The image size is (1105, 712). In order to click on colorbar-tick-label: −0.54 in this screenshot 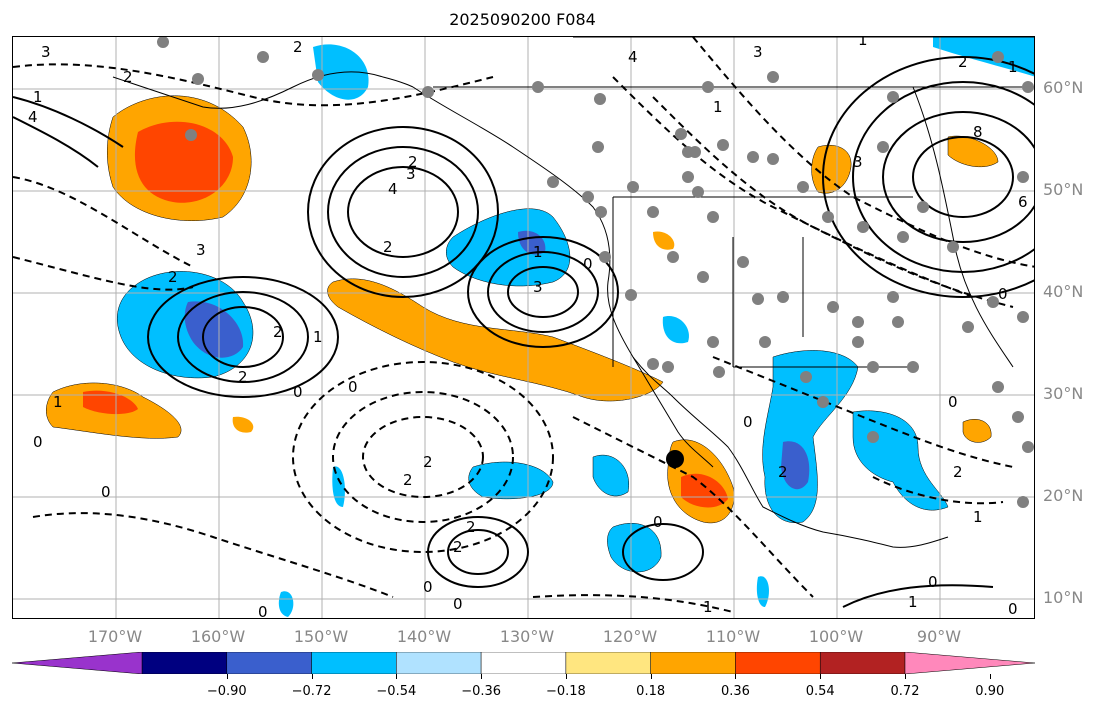, I will do `click(396, 691)`.